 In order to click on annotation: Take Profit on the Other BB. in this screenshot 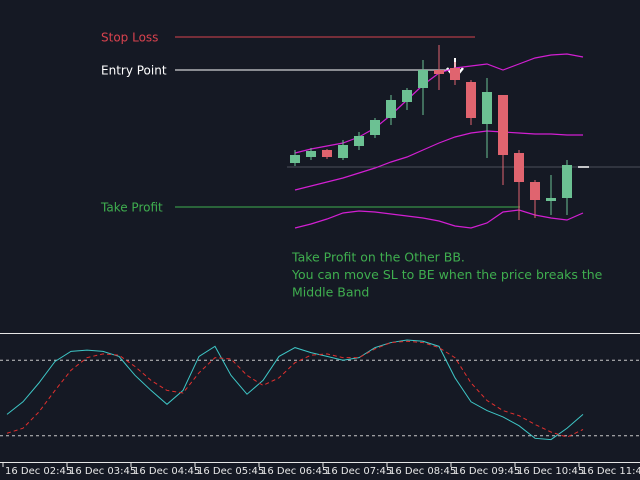, I will do `click(378, 257)`.